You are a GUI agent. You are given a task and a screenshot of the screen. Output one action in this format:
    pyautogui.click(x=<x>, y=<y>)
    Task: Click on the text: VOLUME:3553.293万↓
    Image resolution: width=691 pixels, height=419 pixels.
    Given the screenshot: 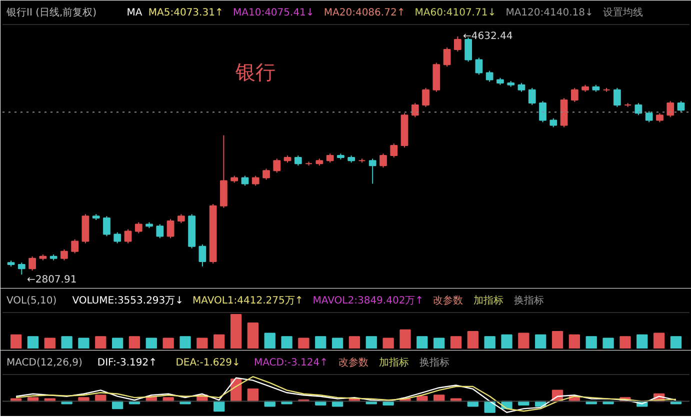 What is the action you would take?
    pyautogui.click(x=128, y=301)
    